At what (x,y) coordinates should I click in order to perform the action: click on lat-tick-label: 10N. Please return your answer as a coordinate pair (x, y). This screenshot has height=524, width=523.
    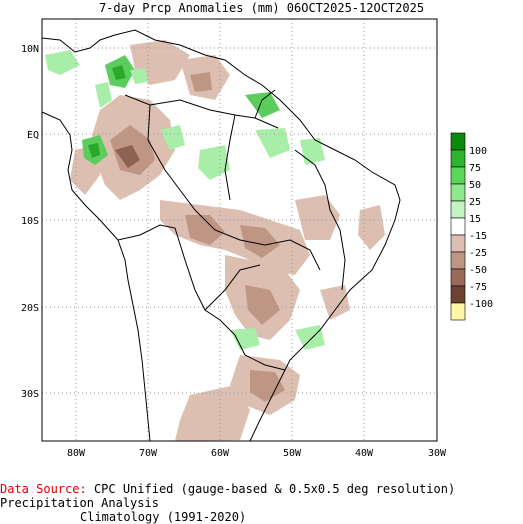
    Looking at the image, I should click on (30, 49).